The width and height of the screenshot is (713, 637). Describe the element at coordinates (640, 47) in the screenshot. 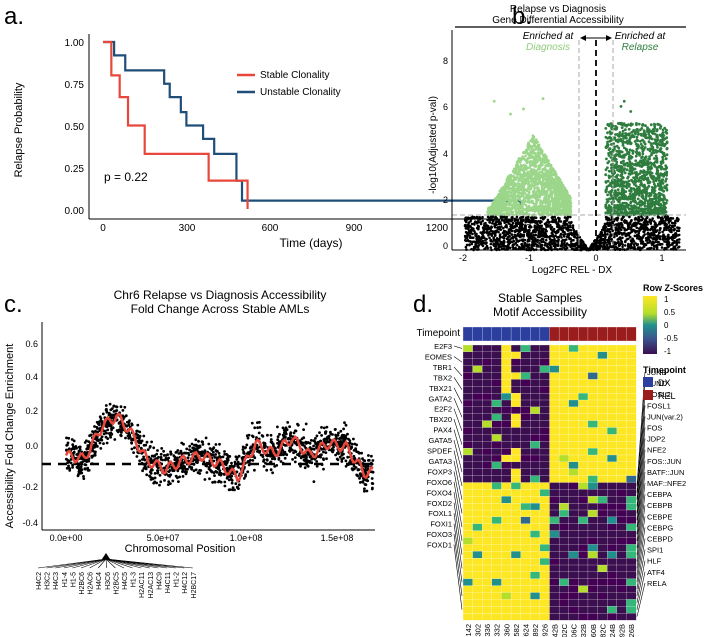

I see `b-rel-label2: Relapse` at that location.